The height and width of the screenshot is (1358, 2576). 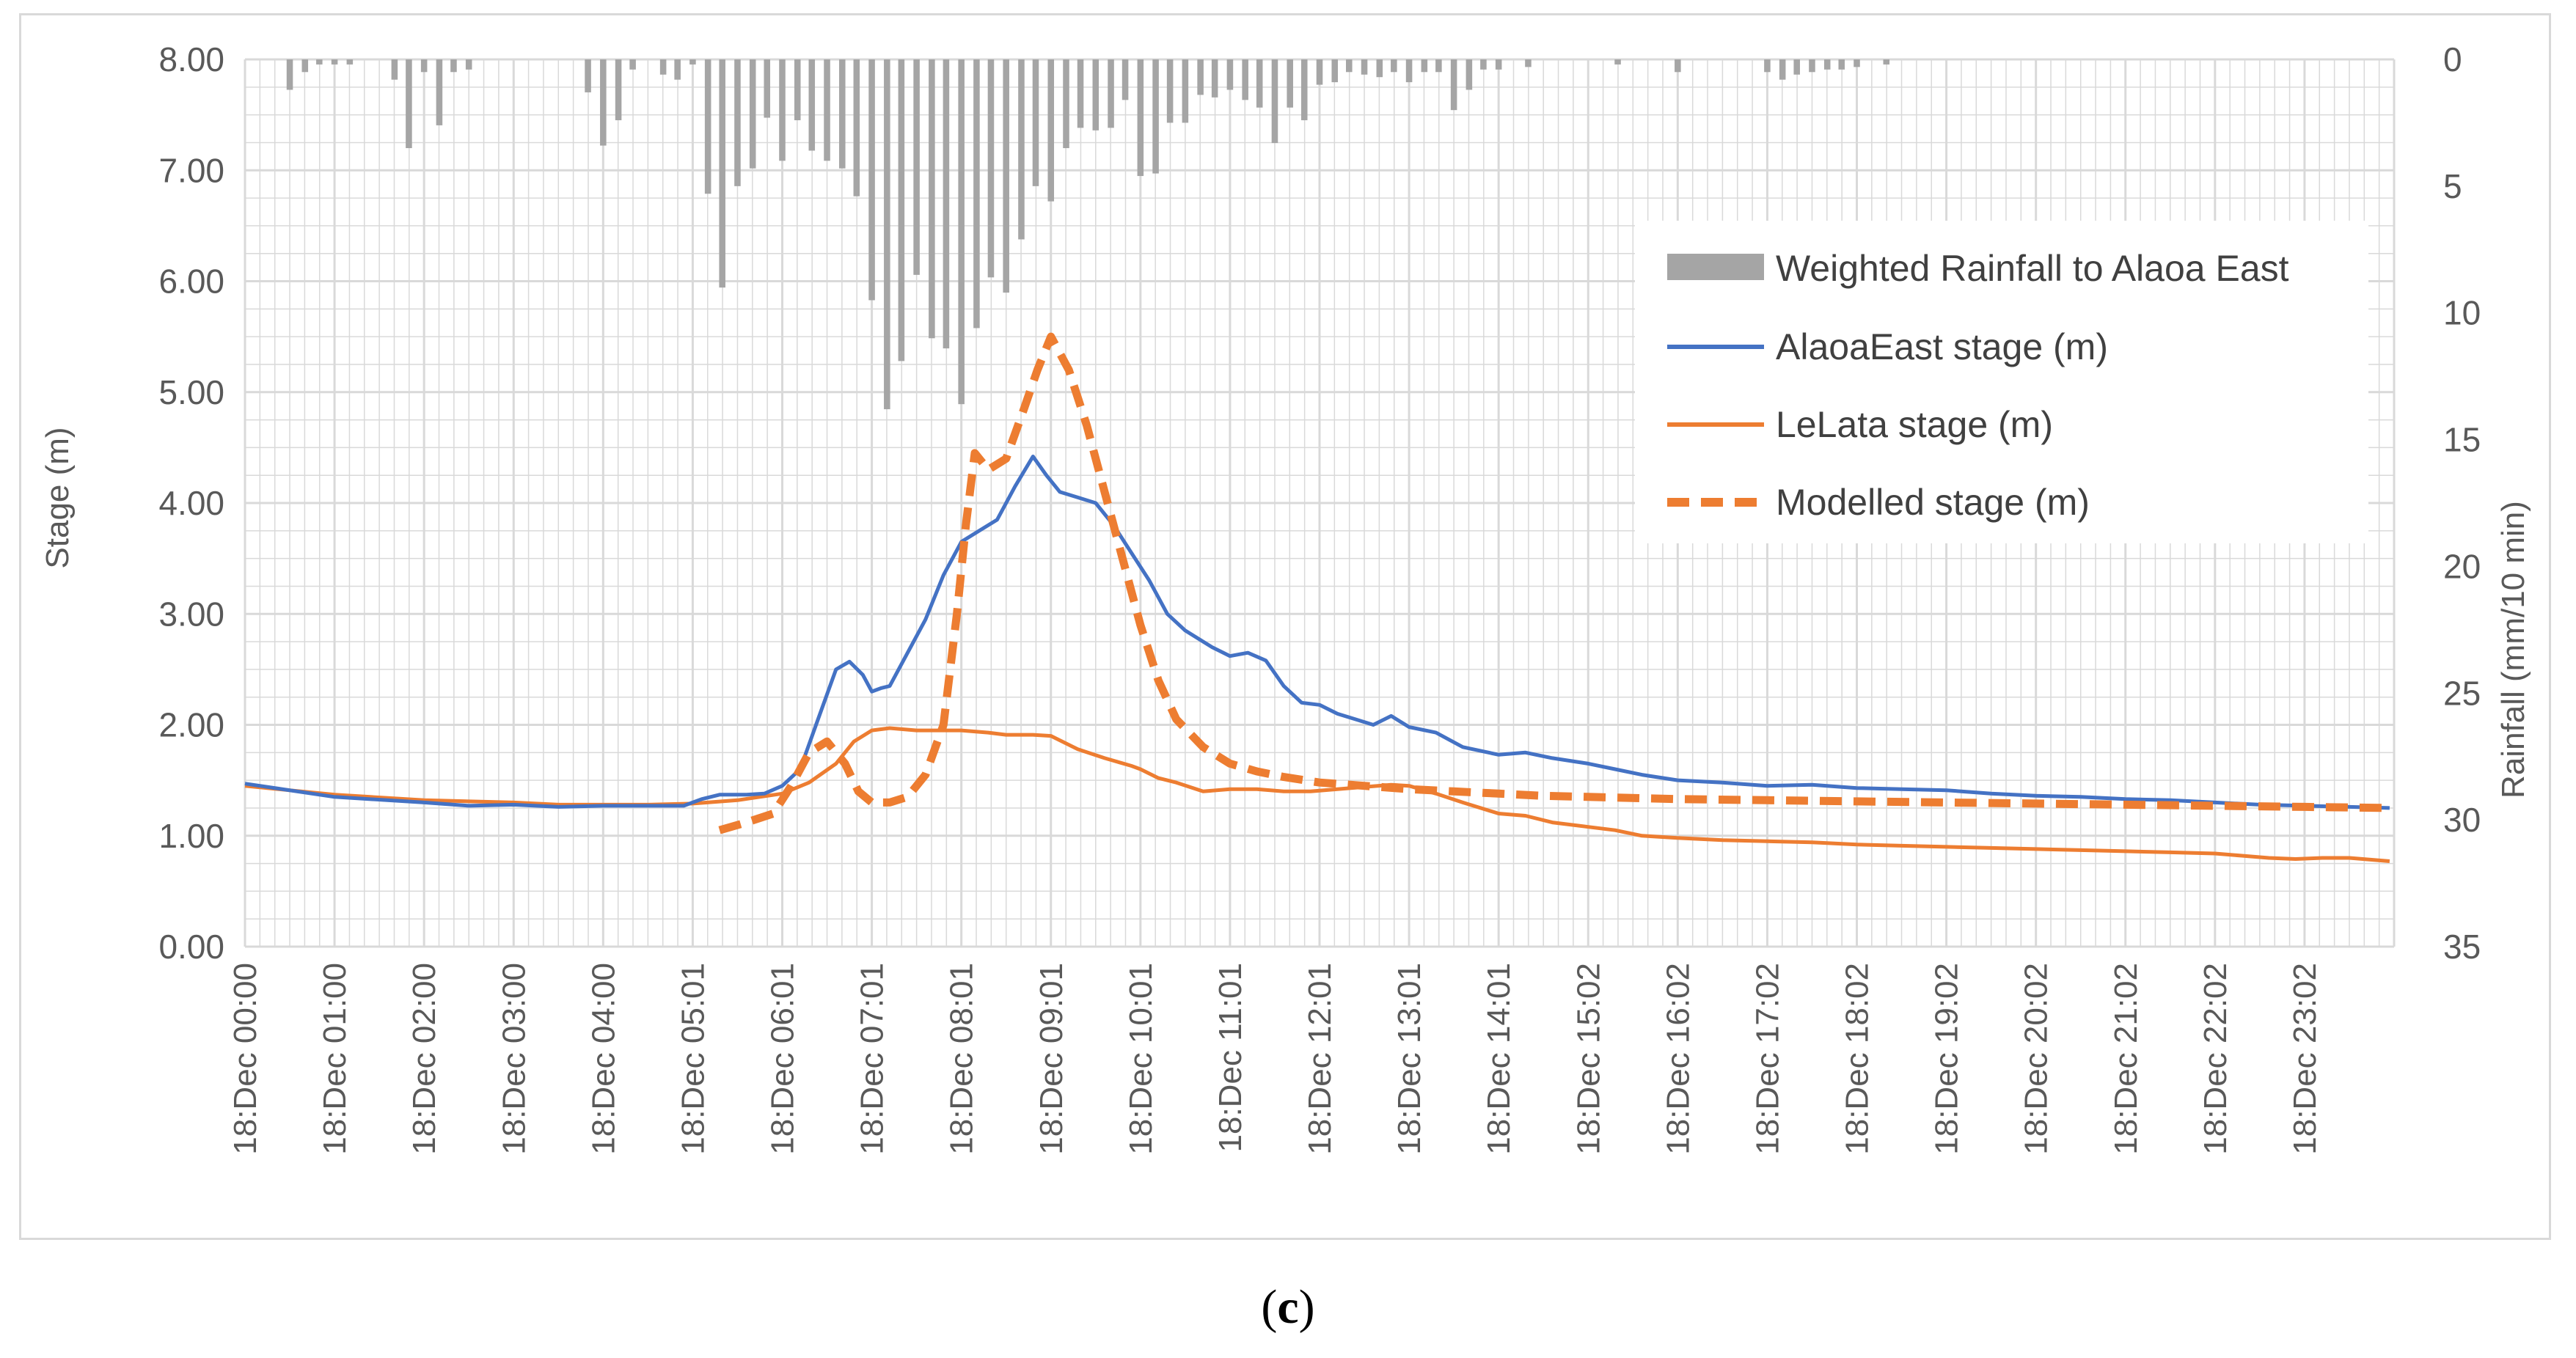 I want to click on panel-label-letter: c, so click(x=1288, y=1307).